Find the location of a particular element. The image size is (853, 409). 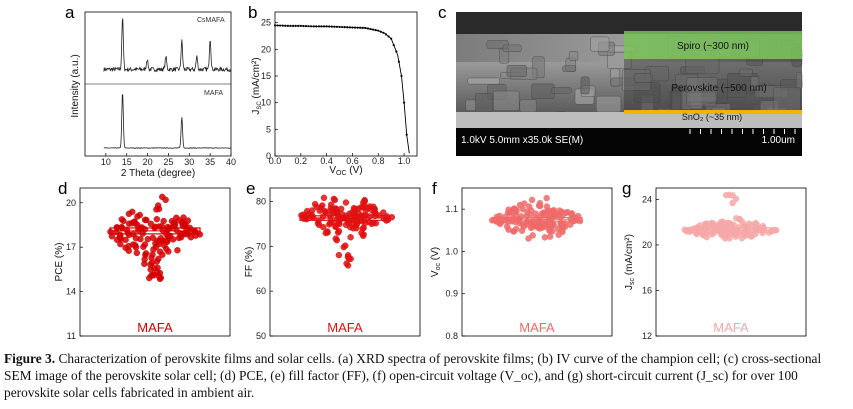

panel-d-frame is located at coordinates (155, 262).